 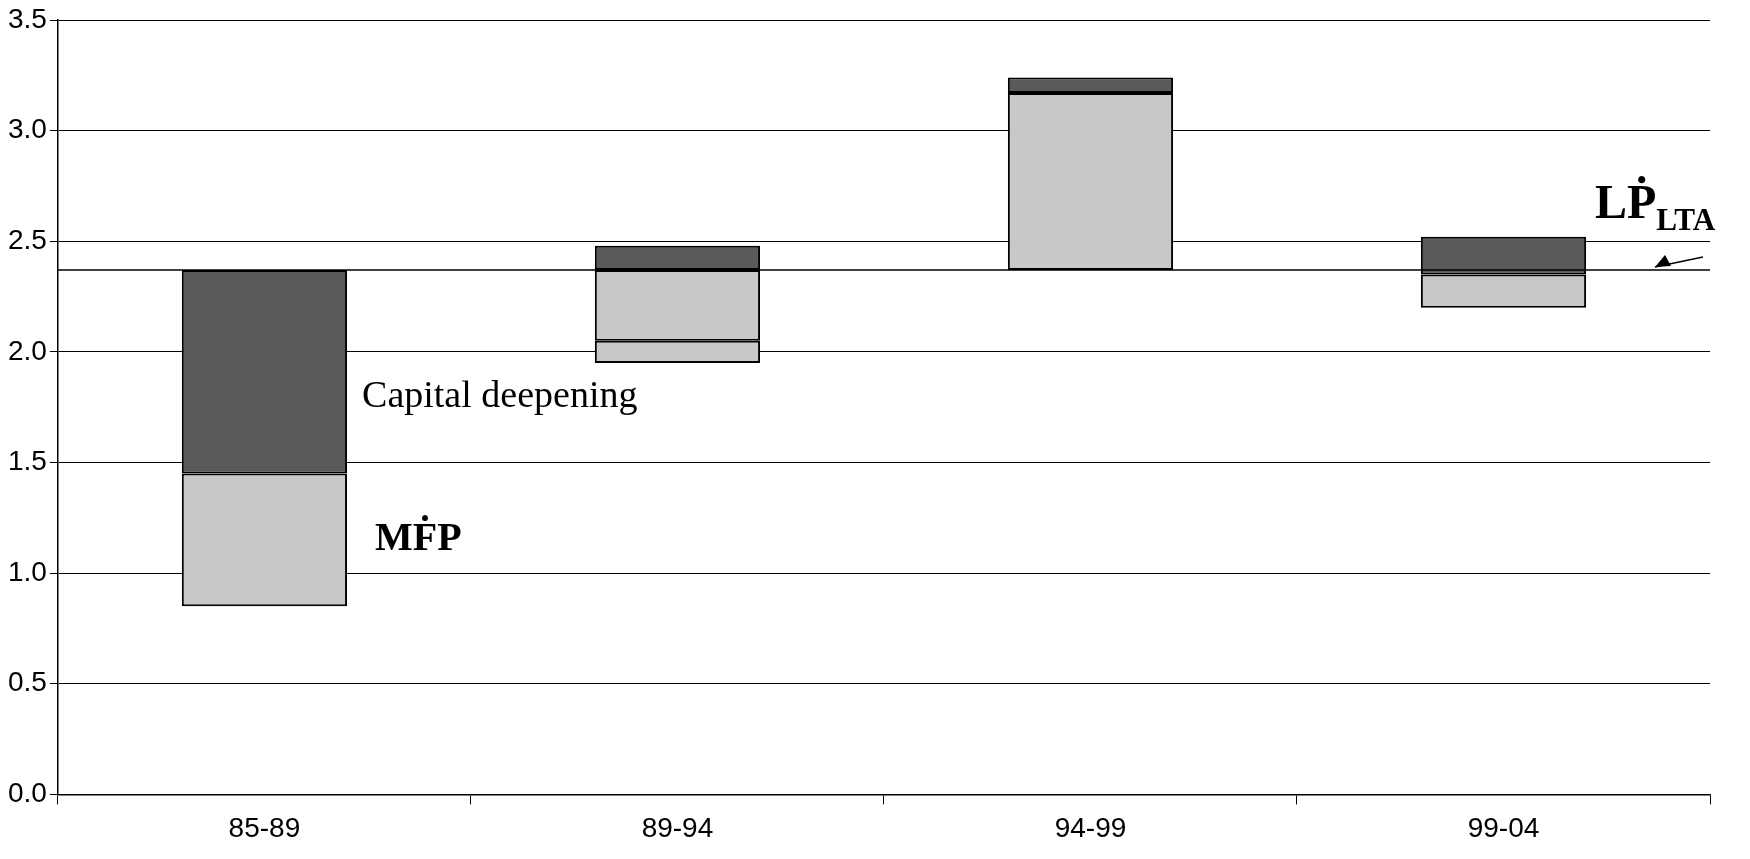 What do you see at coordinates (27, 350) in the screenshot?
I see `y-tick-label: 2.0` at bounding box center [27, 350].